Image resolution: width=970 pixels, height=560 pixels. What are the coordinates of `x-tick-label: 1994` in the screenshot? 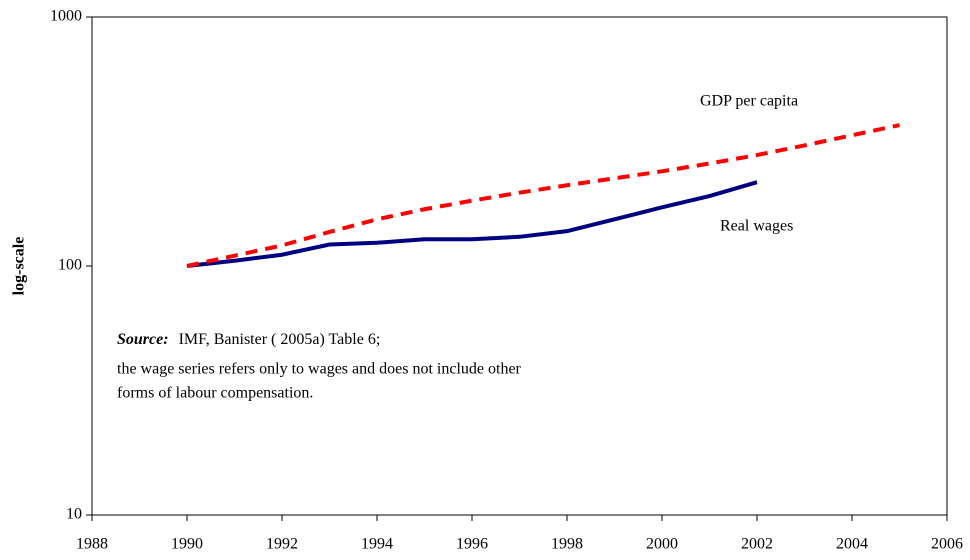 It's located at (377, 544).